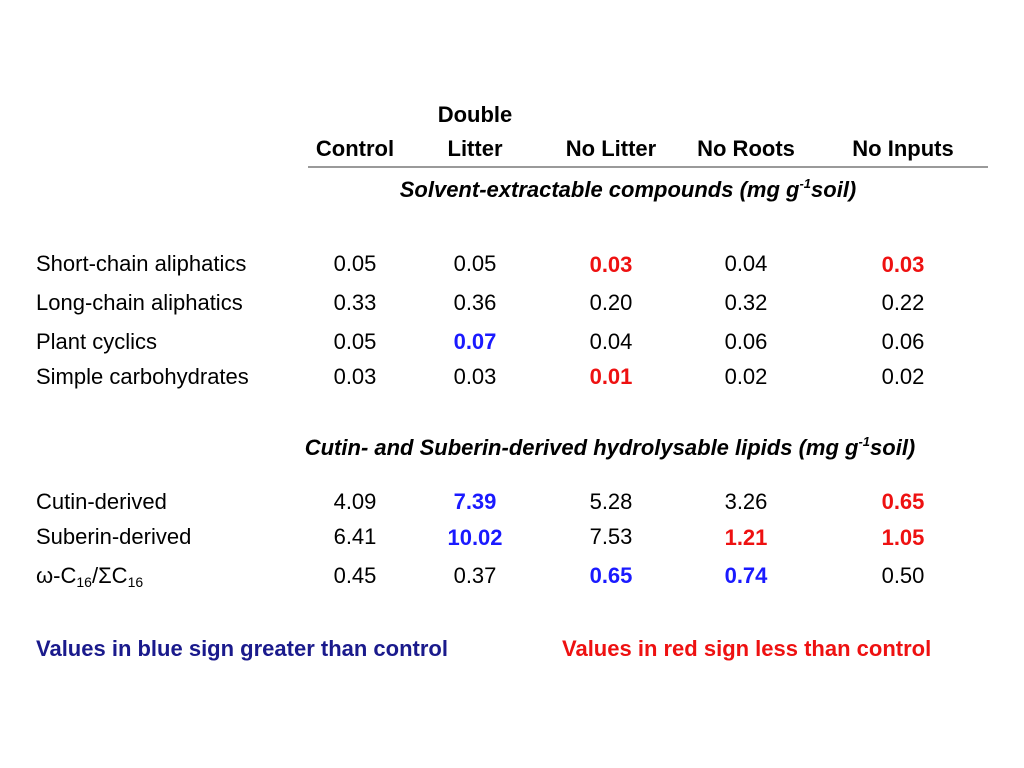 Image resolution: width=1024 pixels, height=768 pixels. What do you see at coordinates (355, 263) in the screenshot?
I see `cell-short-chain-control: 0.05` at bounding box center [355, 263].